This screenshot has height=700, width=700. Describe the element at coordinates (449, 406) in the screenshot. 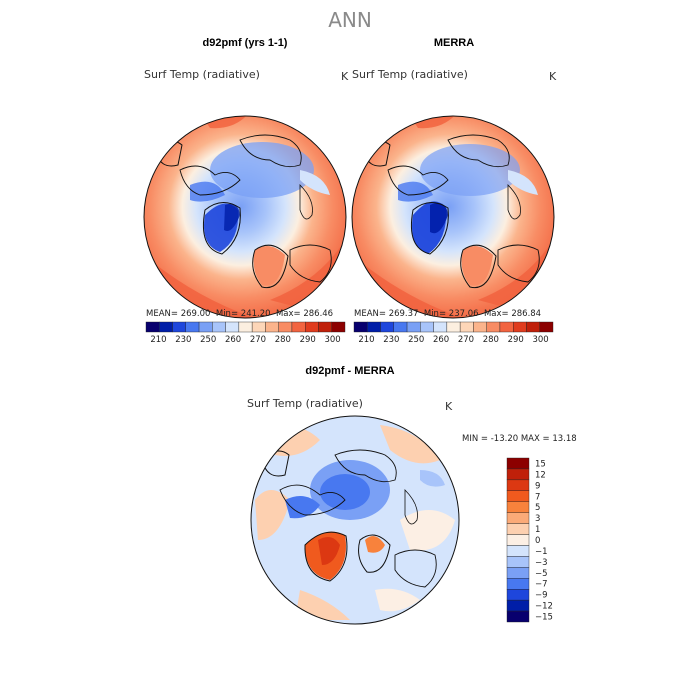

I see `panel-3-units: K` at that location.